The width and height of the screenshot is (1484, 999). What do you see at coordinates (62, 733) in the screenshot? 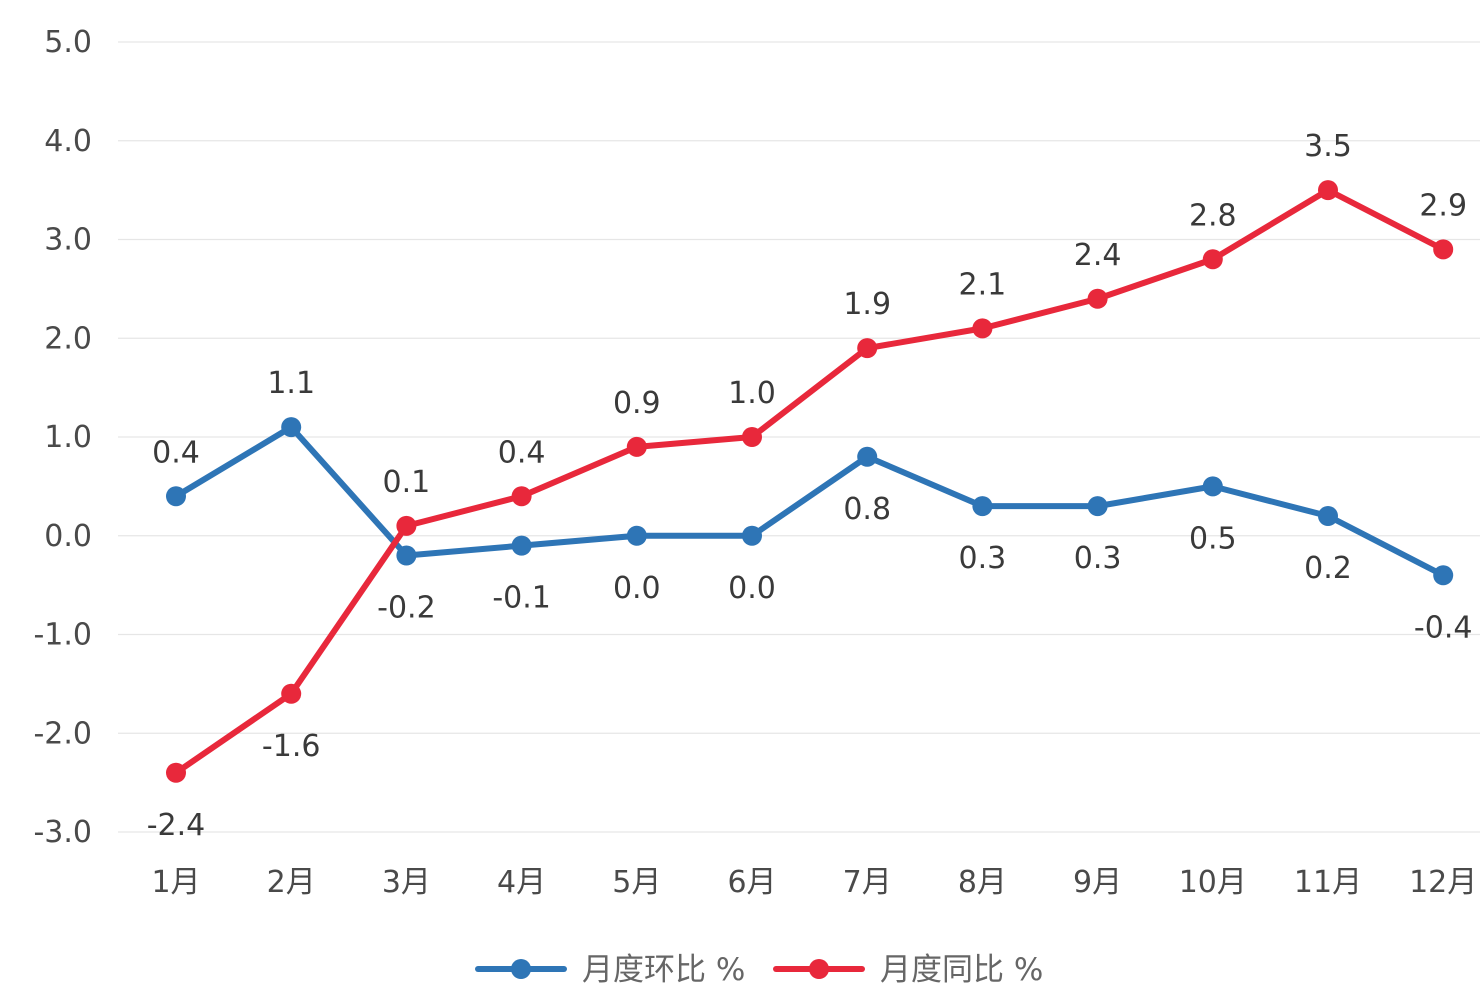
I see `y-tick-label: -2.0` at bounding box center [62, 733].